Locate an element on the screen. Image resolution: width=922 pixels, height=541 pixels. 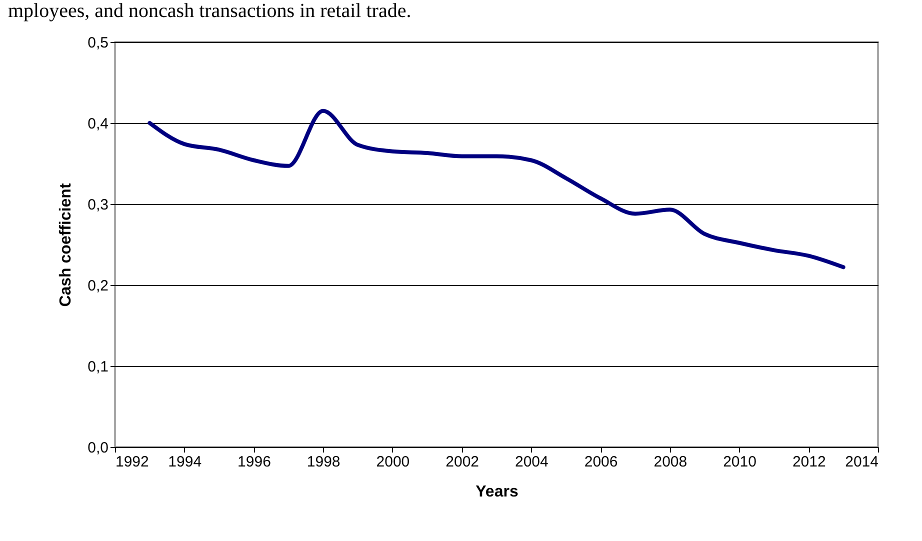
y-tick-label: 0,5 is located at coordinates (98, 43).